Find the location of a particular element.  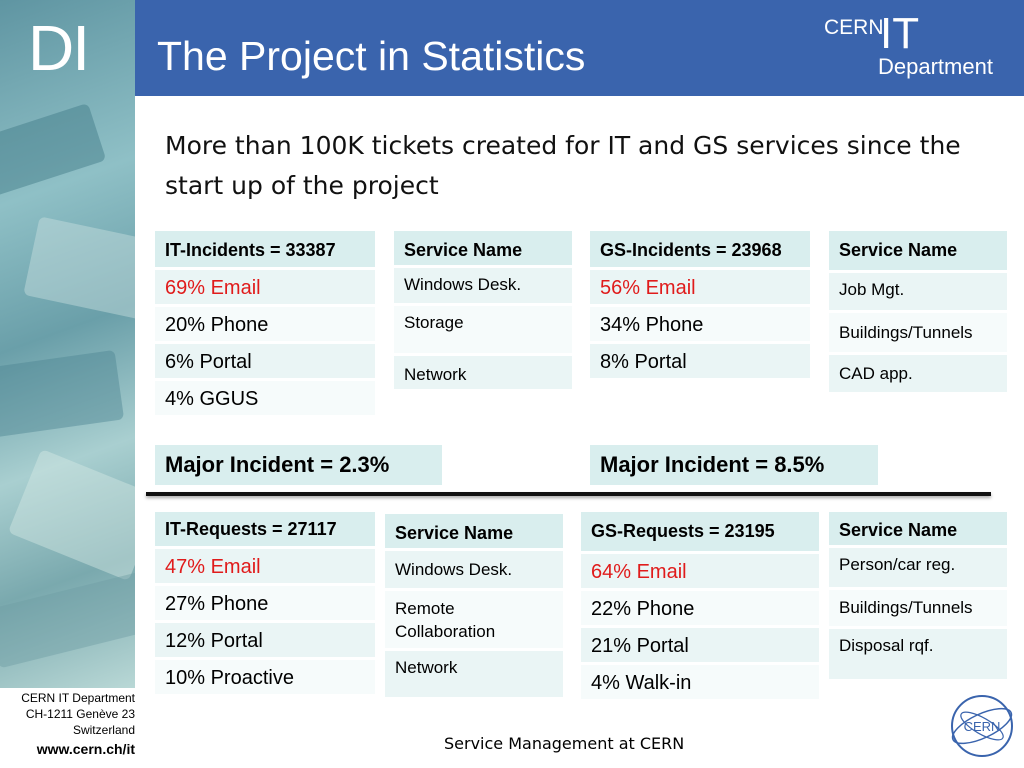

table-row: 64% Email is located at coordinates (700, 572).